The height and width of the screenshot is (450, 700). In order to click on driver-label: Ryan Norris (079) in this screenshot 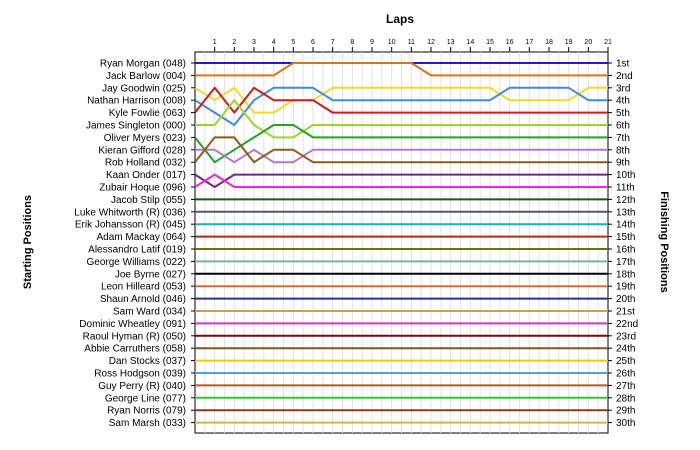, I will do `click(146, 411)`.